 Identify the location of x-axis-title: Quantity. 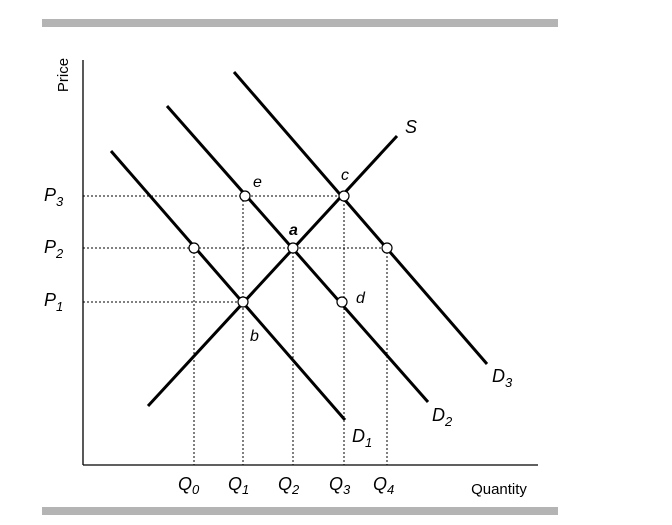
(499, 489).